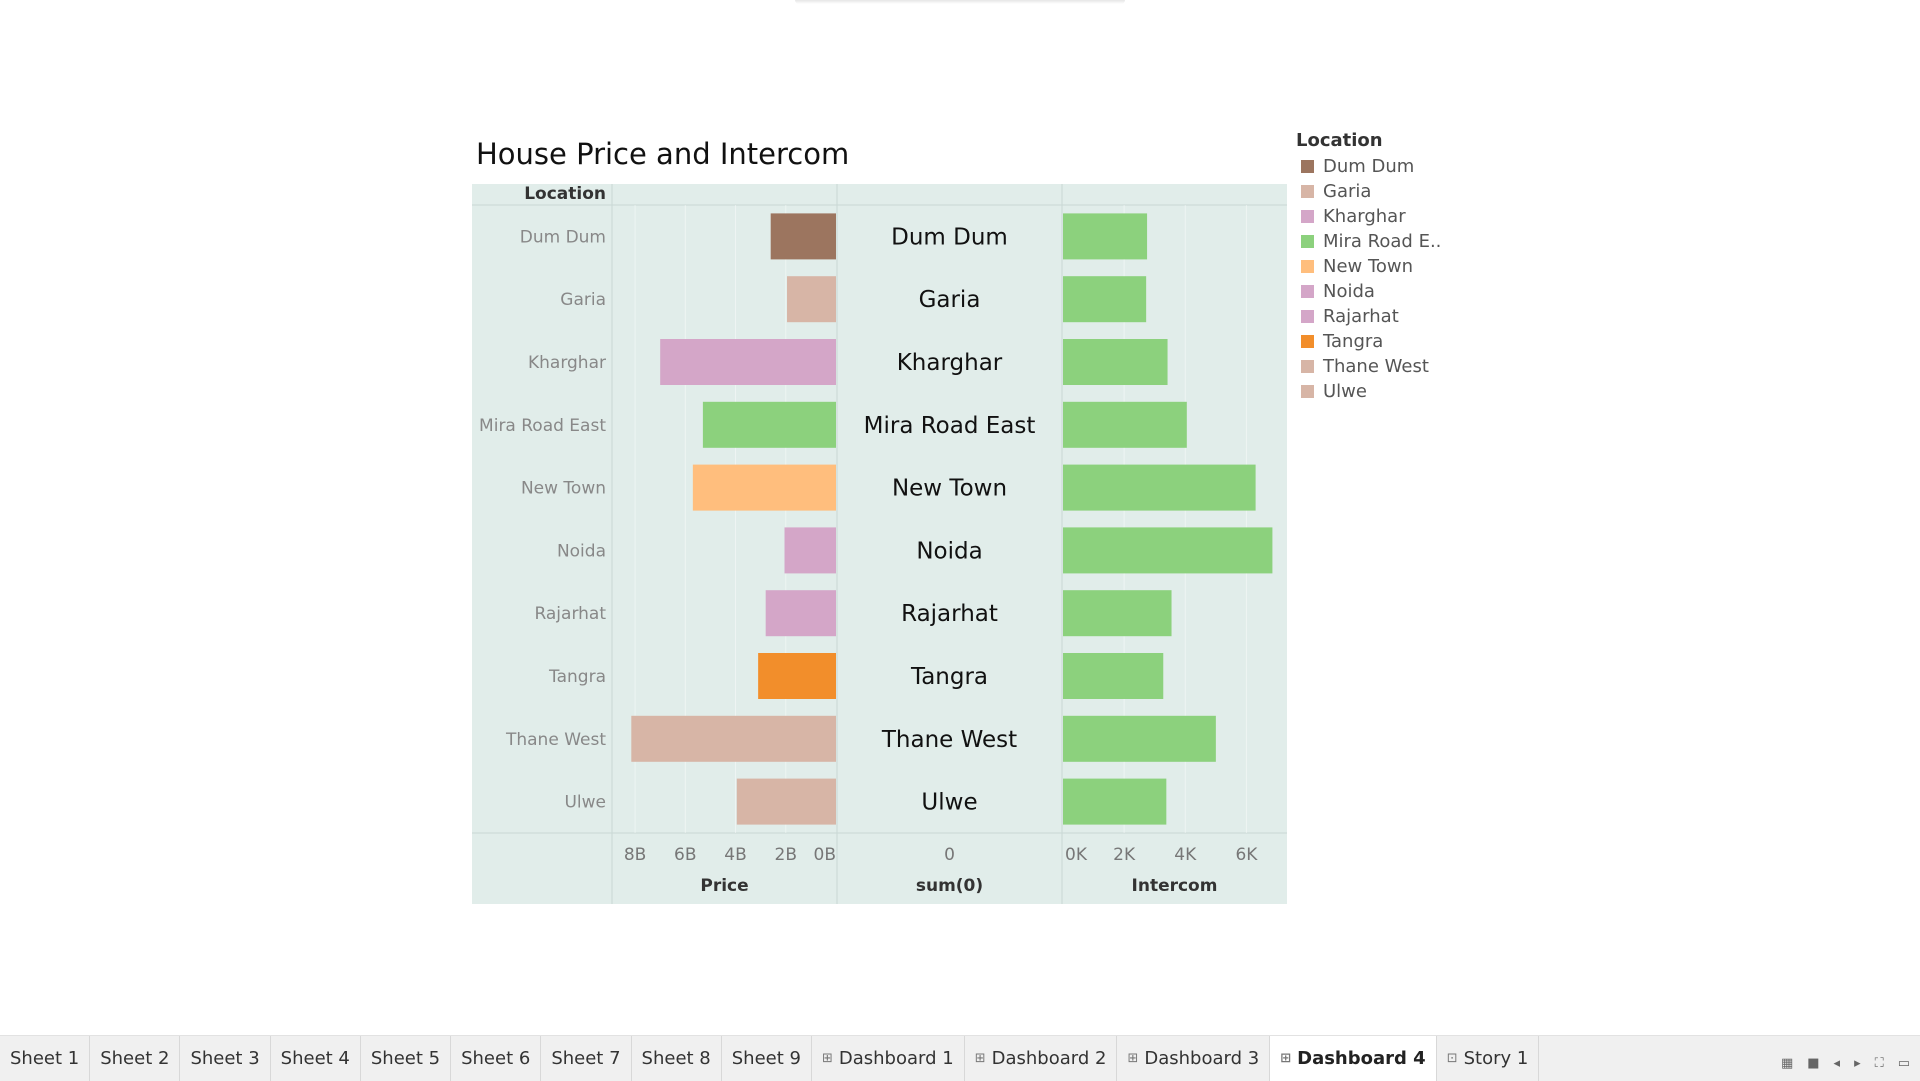  Describe the element at coordinates (563, 237) in the screenshot. I see `row-label: Dum Dum` at that location.